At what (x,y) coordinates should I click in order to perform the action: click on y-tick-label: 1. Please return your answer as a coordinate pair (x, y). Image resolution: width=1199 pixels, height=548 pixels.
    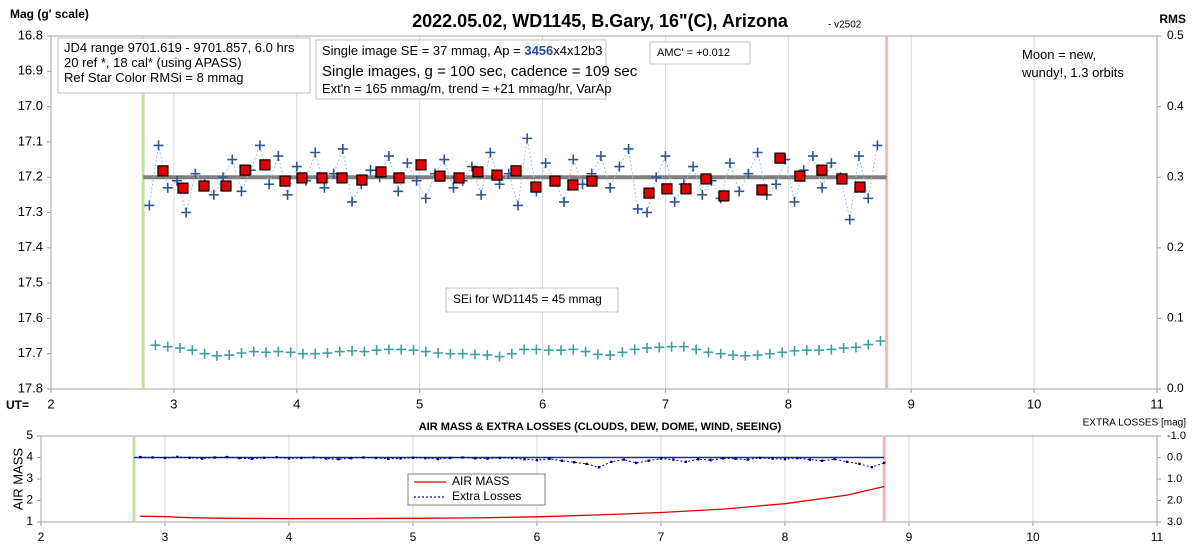
    Looking at the image, I should click on (29, 521).